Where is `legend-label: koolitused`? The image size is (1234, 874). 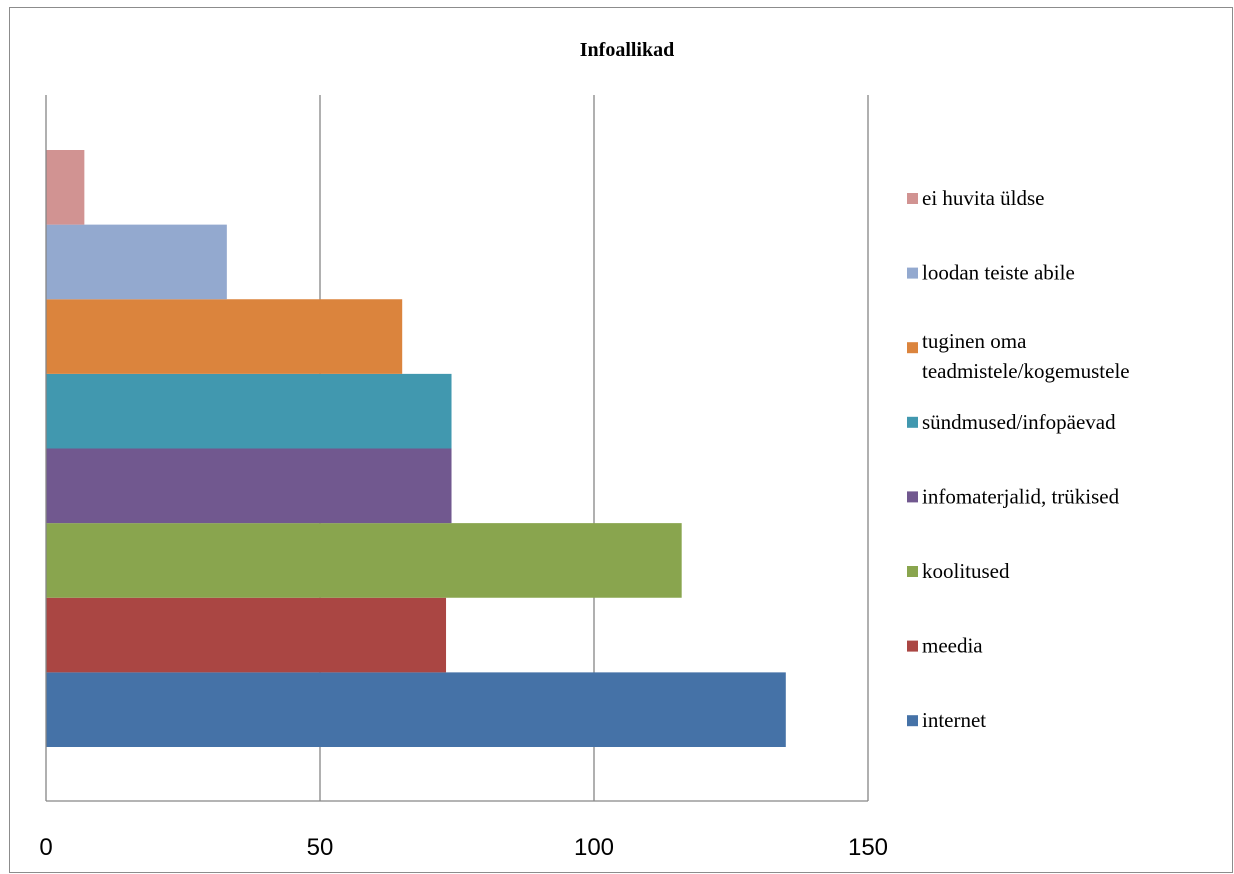 legend-label: koolitused is located at coordinates (966, 571).